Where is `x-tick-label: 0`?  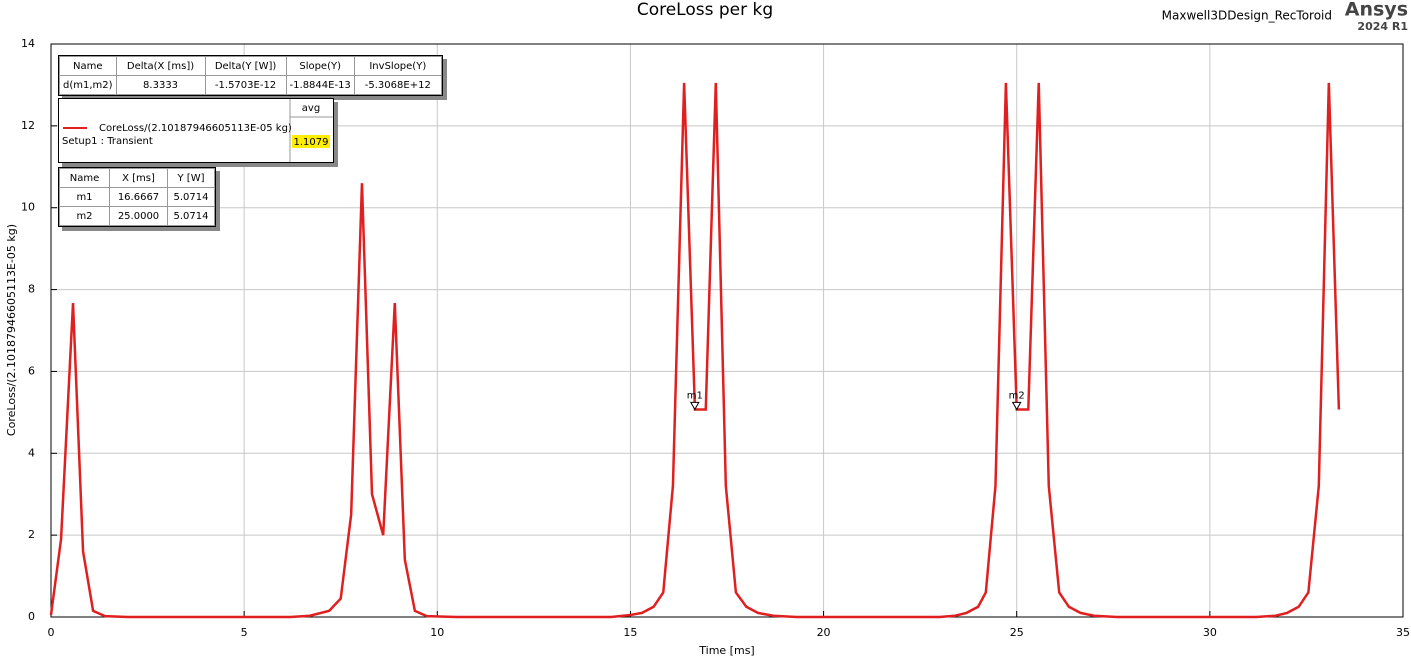 x-tick-label: 0 is located at coordinates (51, 632).